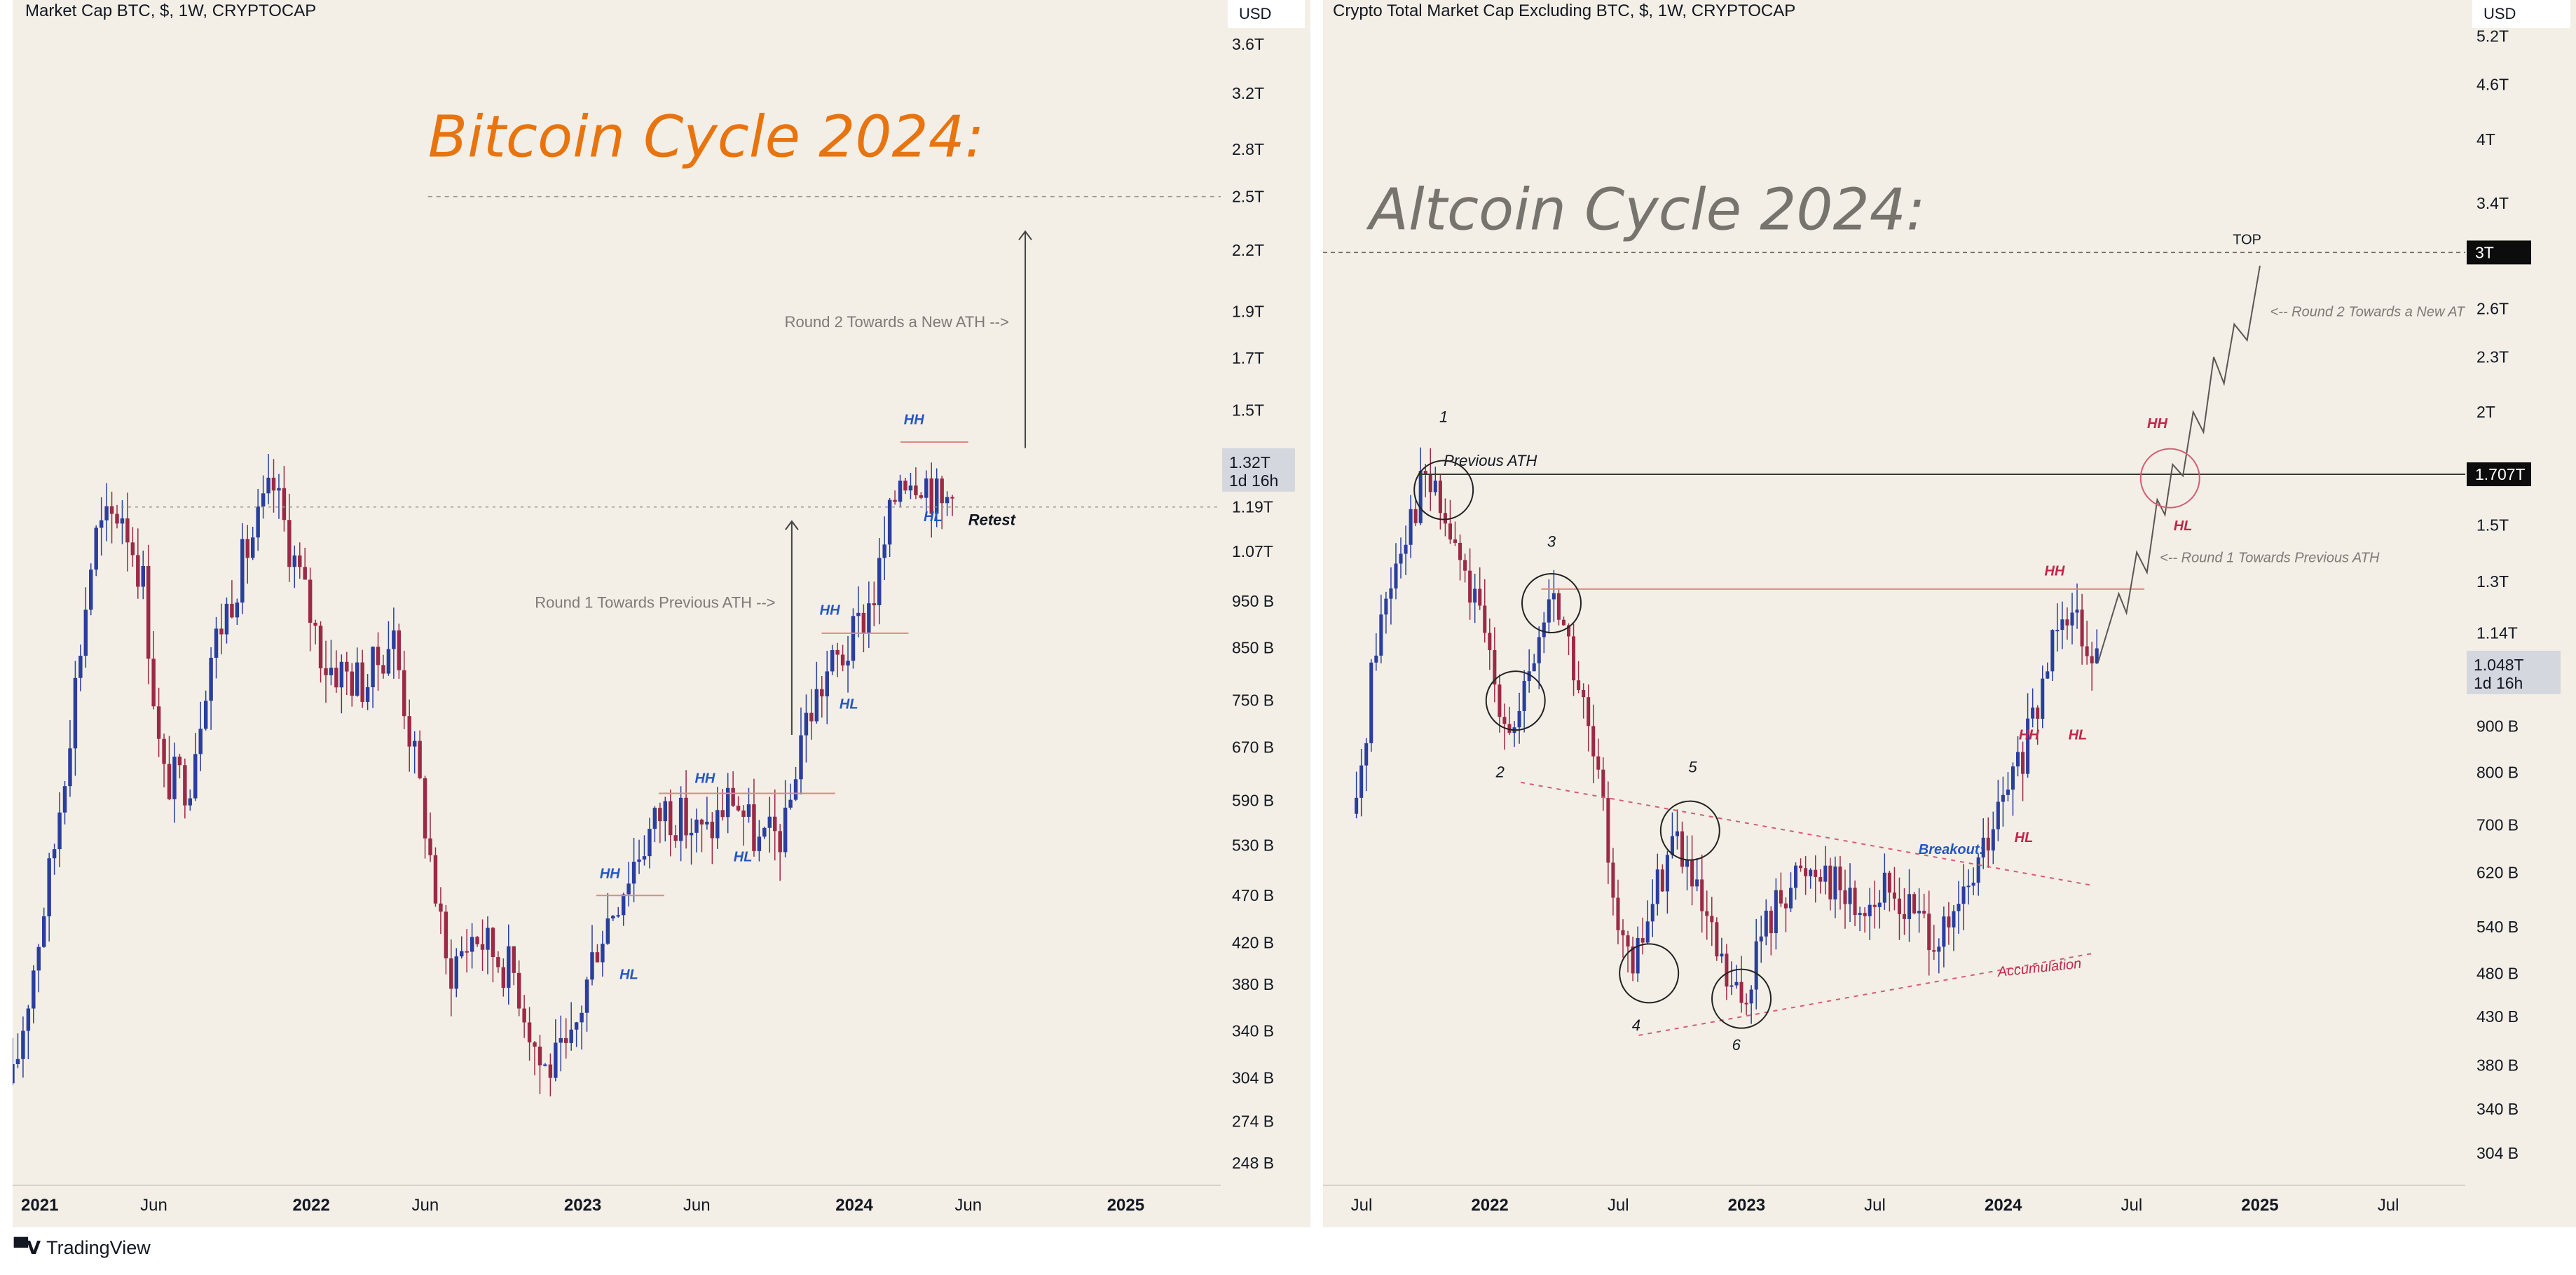 This screenshot has width=2576, height=1275. I want to click on hh-label: HH, so click(610, 873).